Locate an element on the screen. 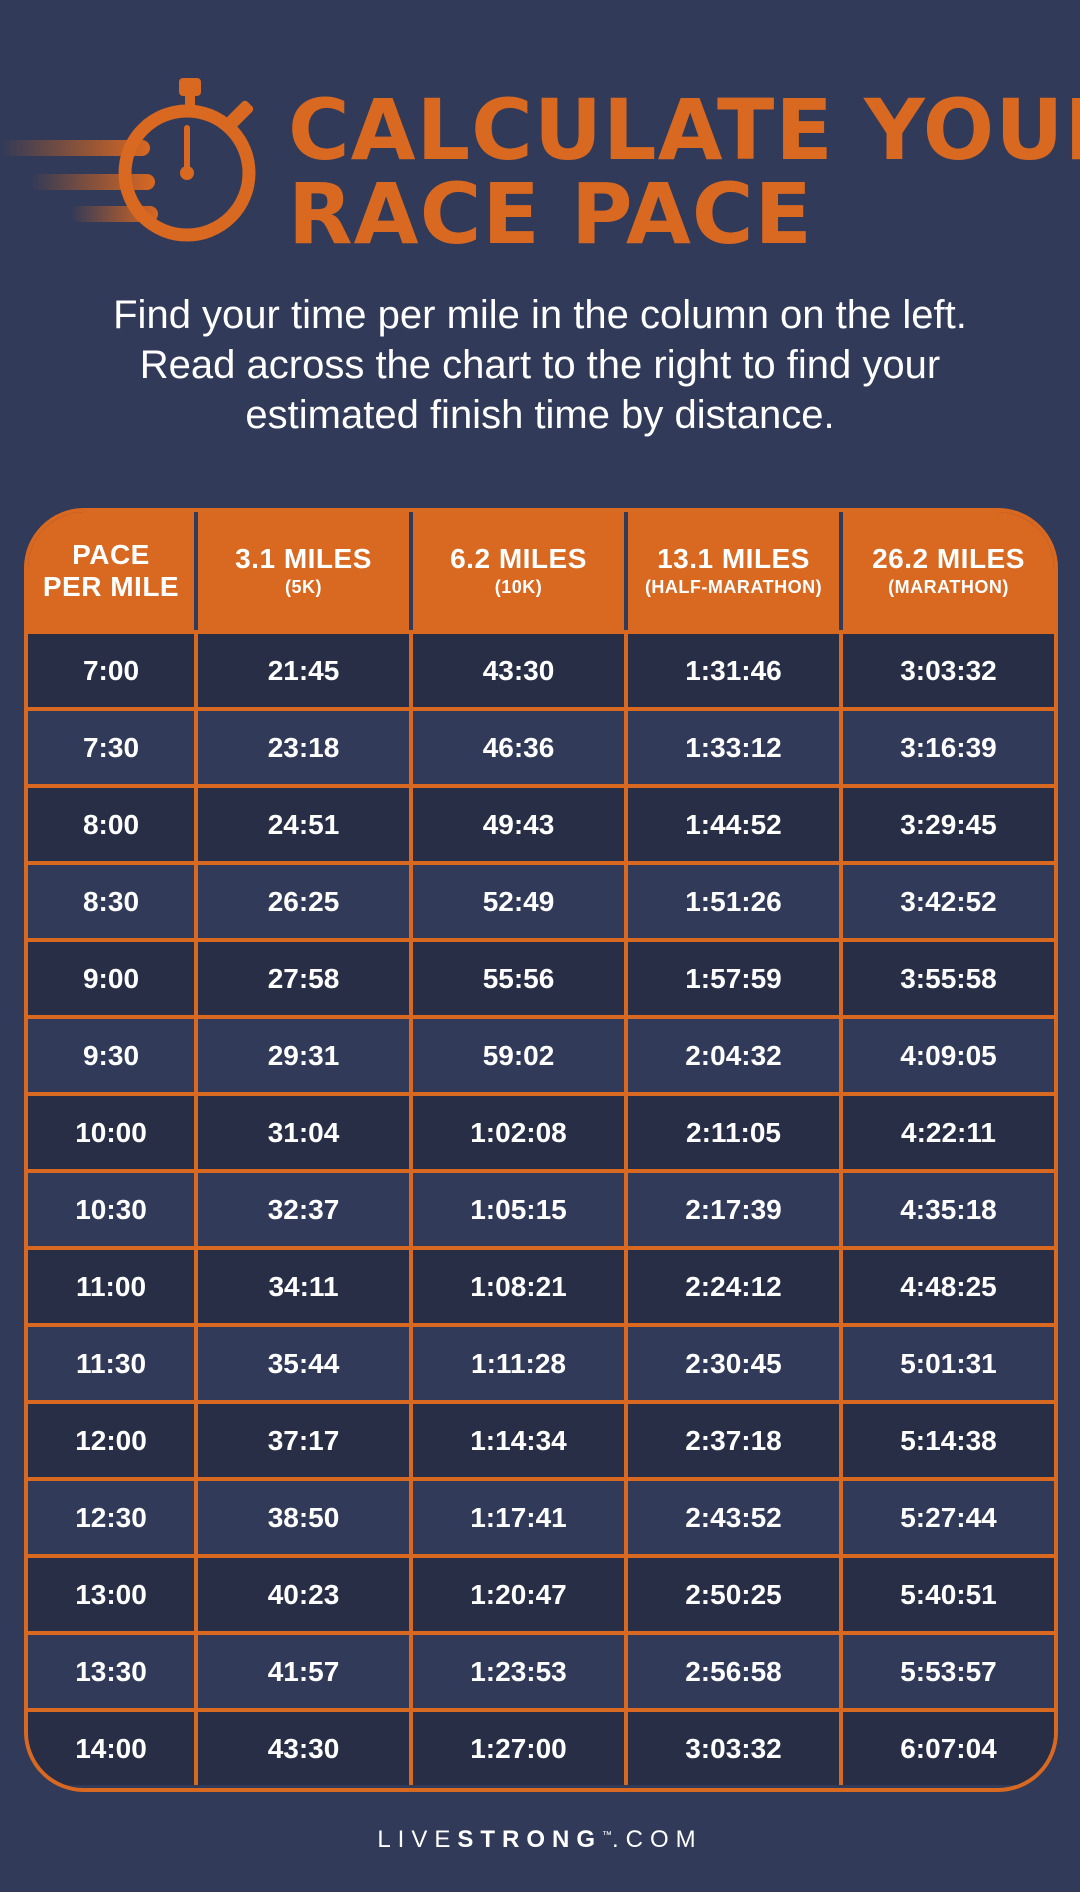 This screenshot has height=1892, width=1080. pace-cell: 9:00 is located at coordinates (113, 978).